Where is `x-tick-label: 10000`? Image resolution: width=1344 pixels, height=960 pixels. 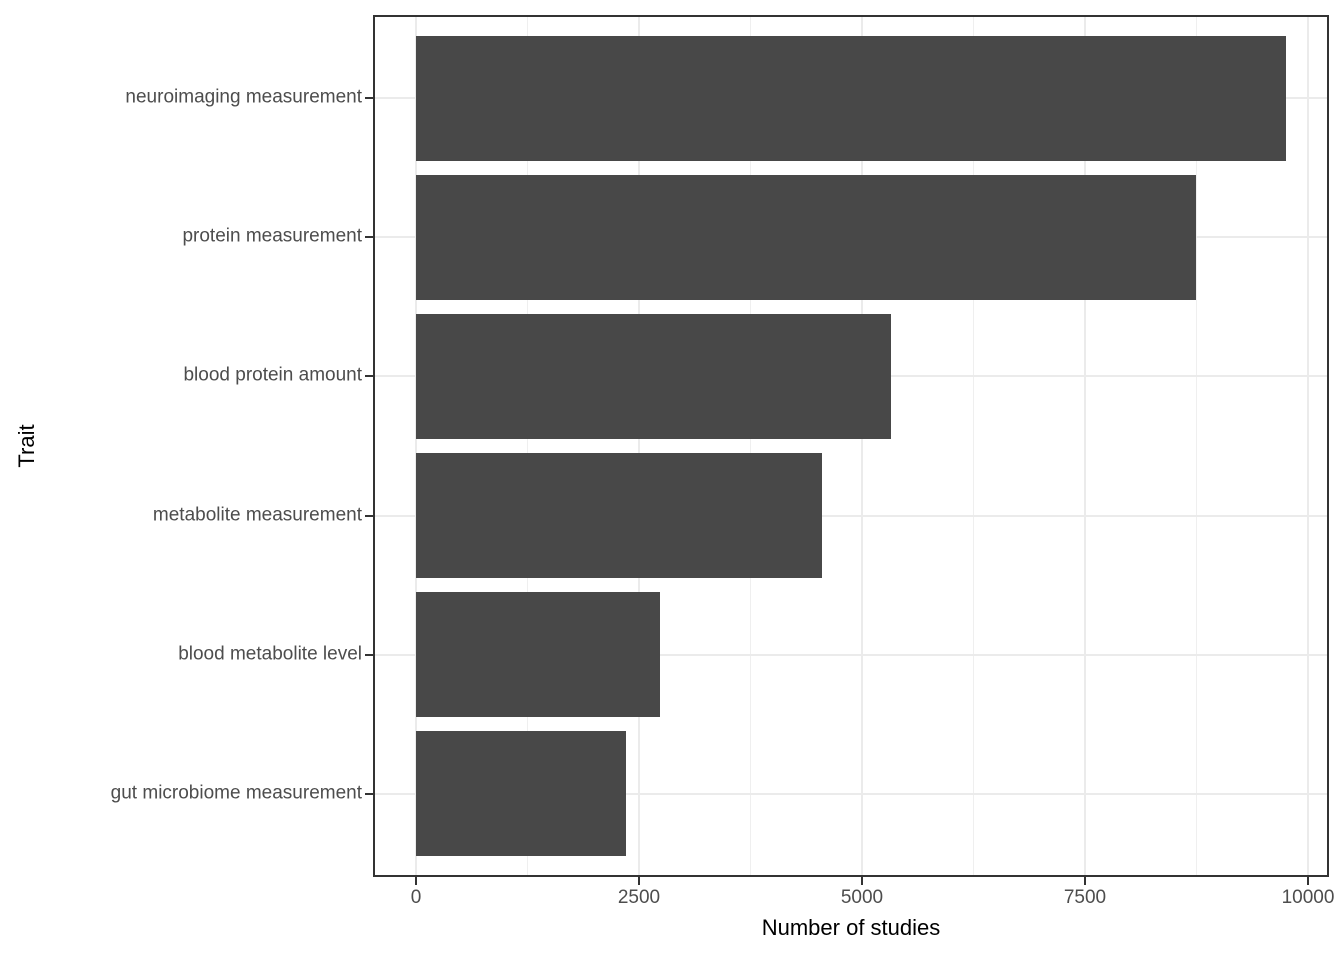
x-tick-label: 10000 is located at coordinates (1308, 897).